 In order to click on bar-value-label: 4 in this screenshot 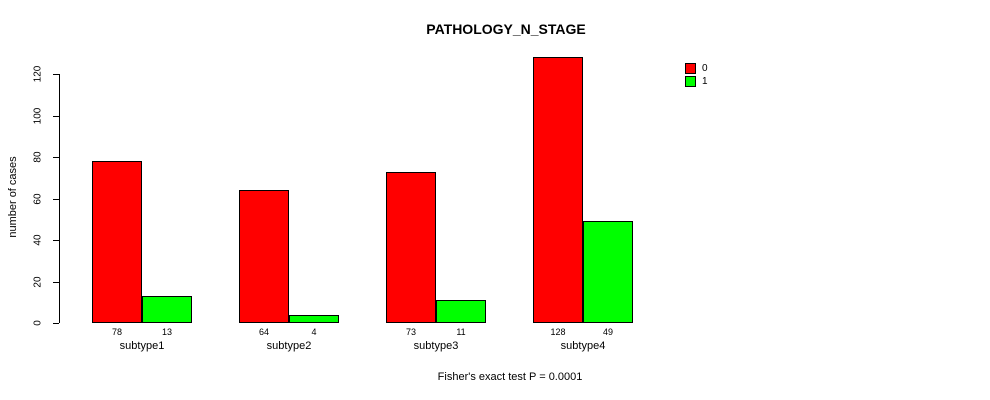, I will do `click(314, 332)`.